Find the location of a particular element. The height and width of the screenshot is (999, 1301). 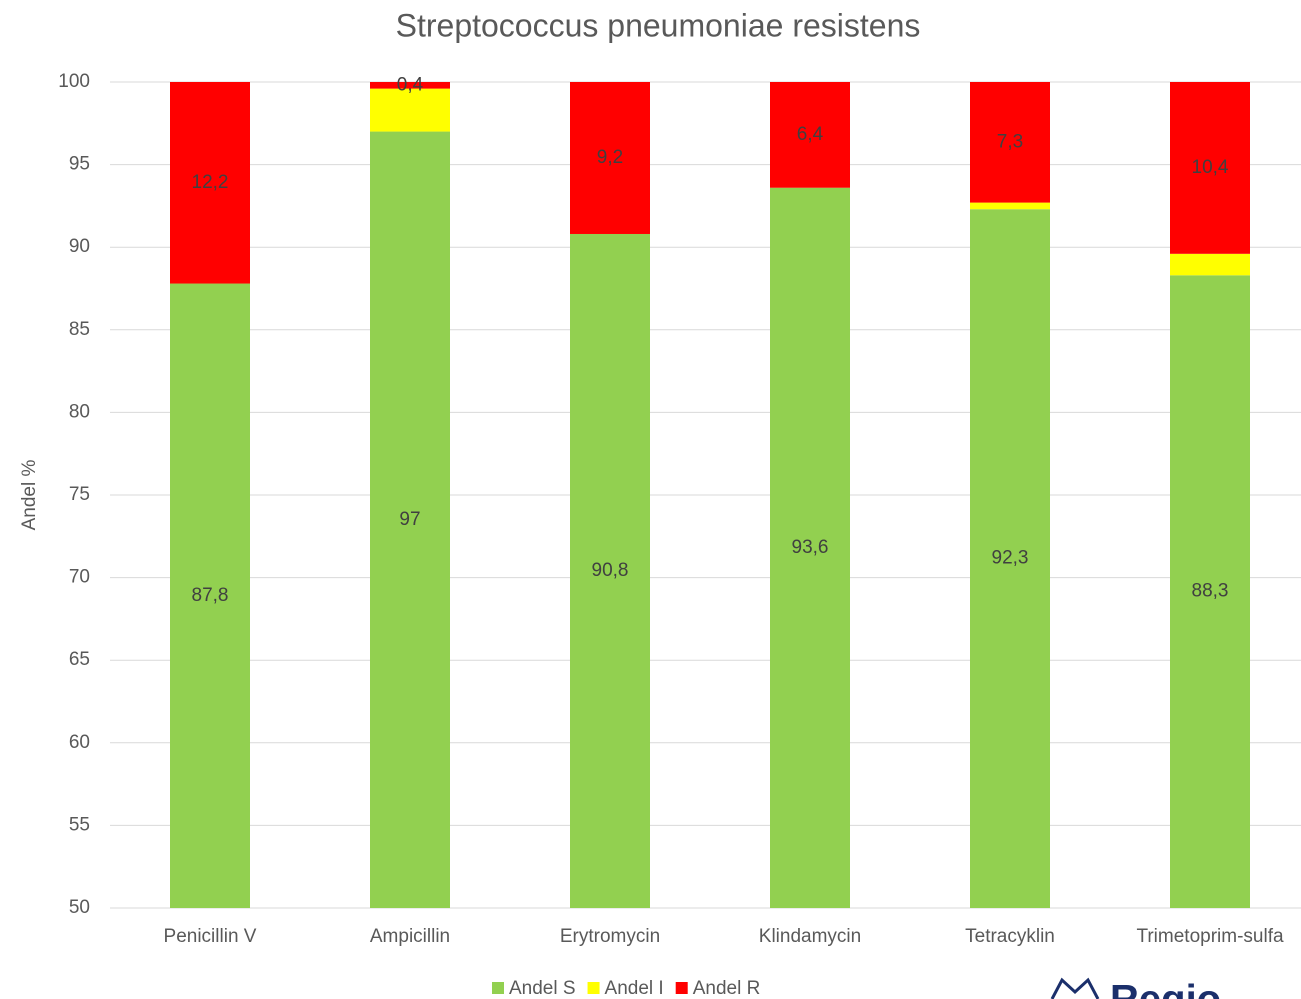

data-label: 87,8 is located at coordinates (210, 595).